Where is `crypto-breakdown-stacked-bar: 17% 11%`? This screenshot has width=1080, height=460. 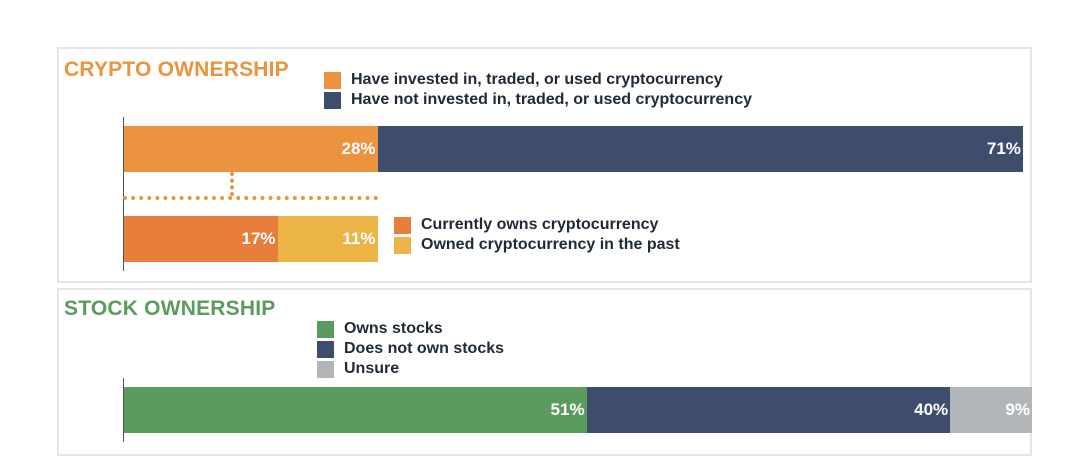 crypto-breakdown-stacked-bar: 17% 11% is located at coordinates (573, 239).